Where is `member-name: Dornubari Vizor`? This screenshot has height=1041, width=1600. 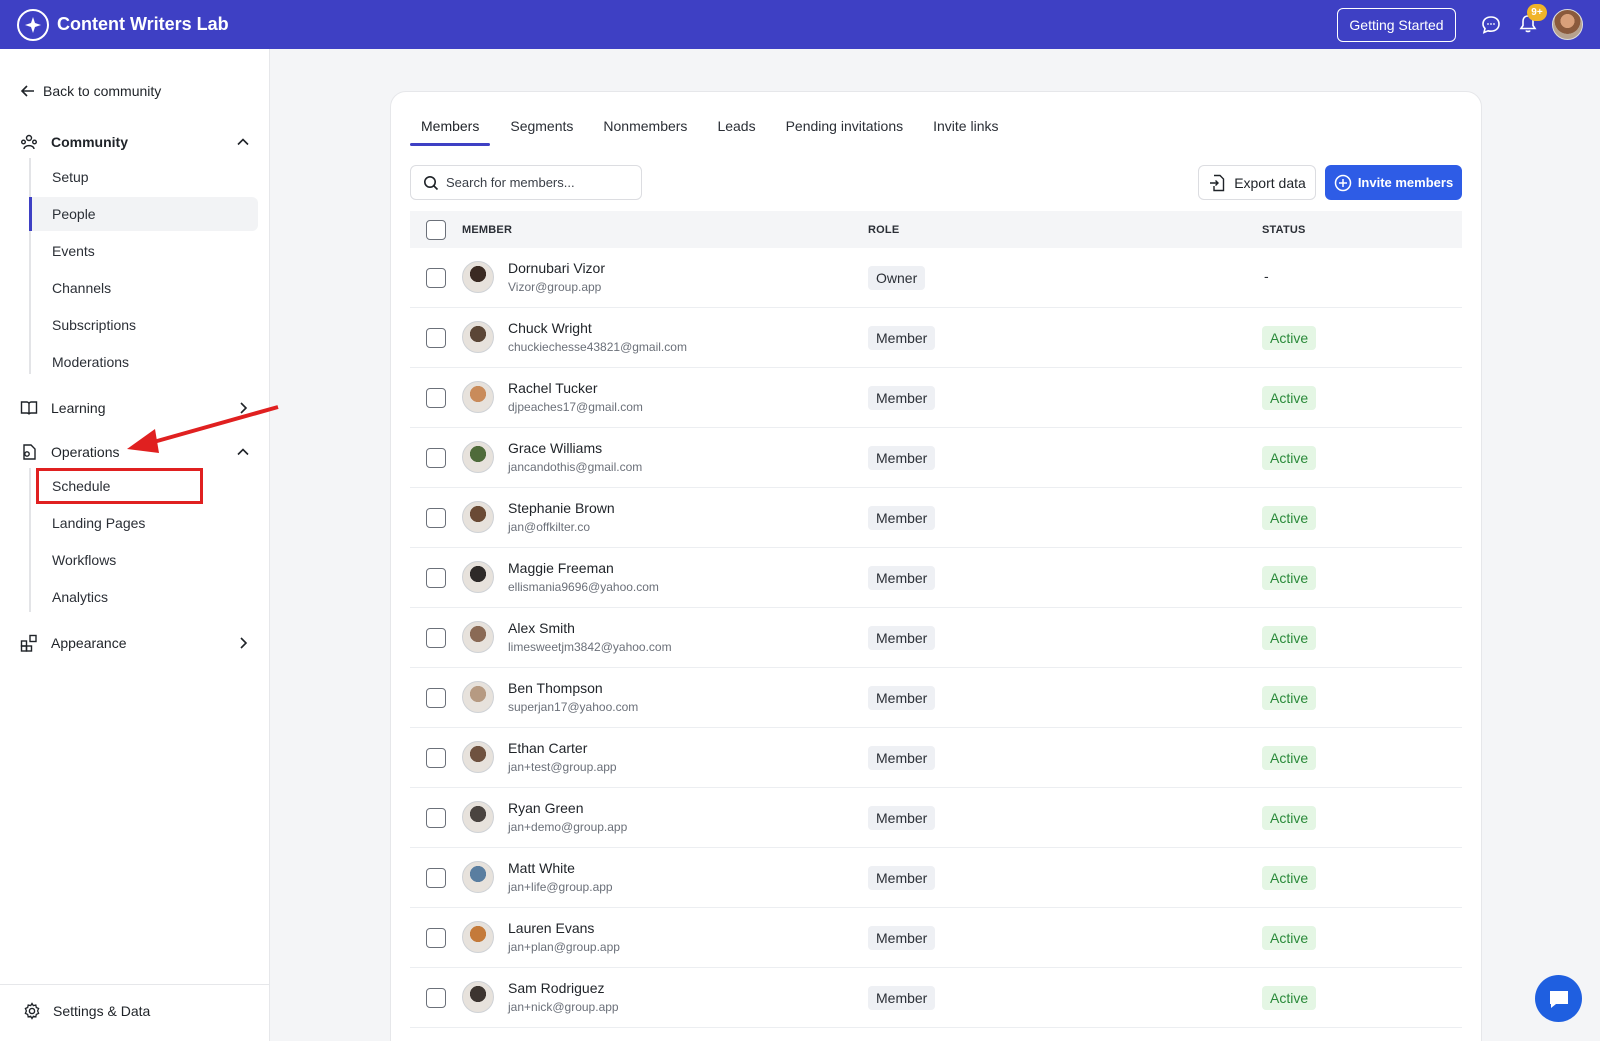 member-name: Dornubari Vizor is located at coordinates (557, 268).